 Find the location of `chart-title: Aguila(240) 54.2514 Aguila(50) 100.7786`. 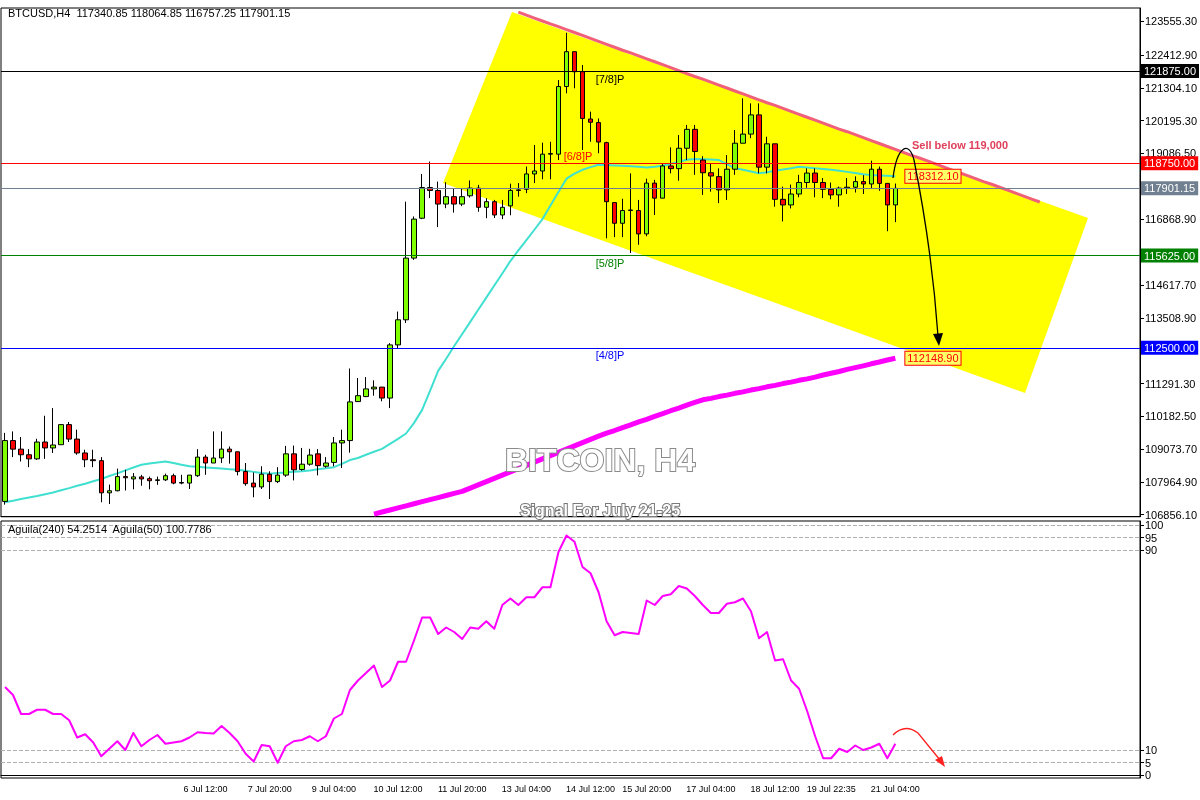

chart-title: Aguila(240) 54.2514 Aguila(50) 100.7786 is located at coordinates (110, 528).